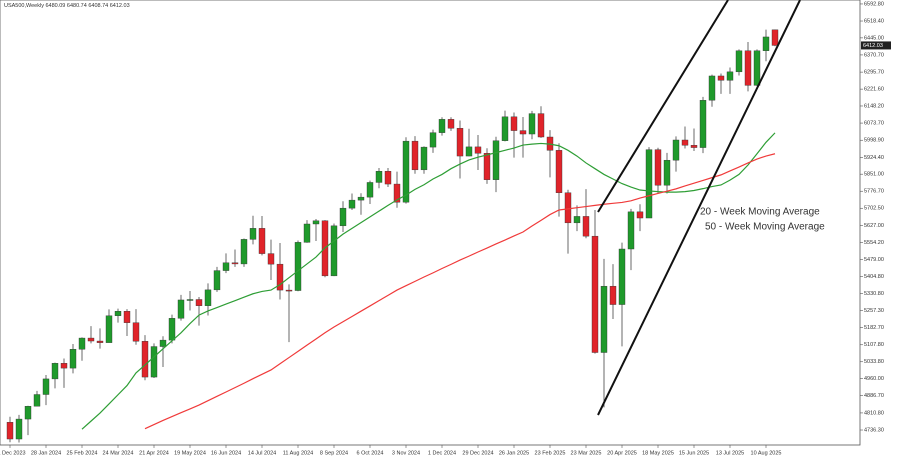 The width and height of the screenshot is (900, 460). What do you see at coordinates (658, 453) in the screenshot?
I see `x-tick-label: 18 May 2025` at bounding box center [658, 453].